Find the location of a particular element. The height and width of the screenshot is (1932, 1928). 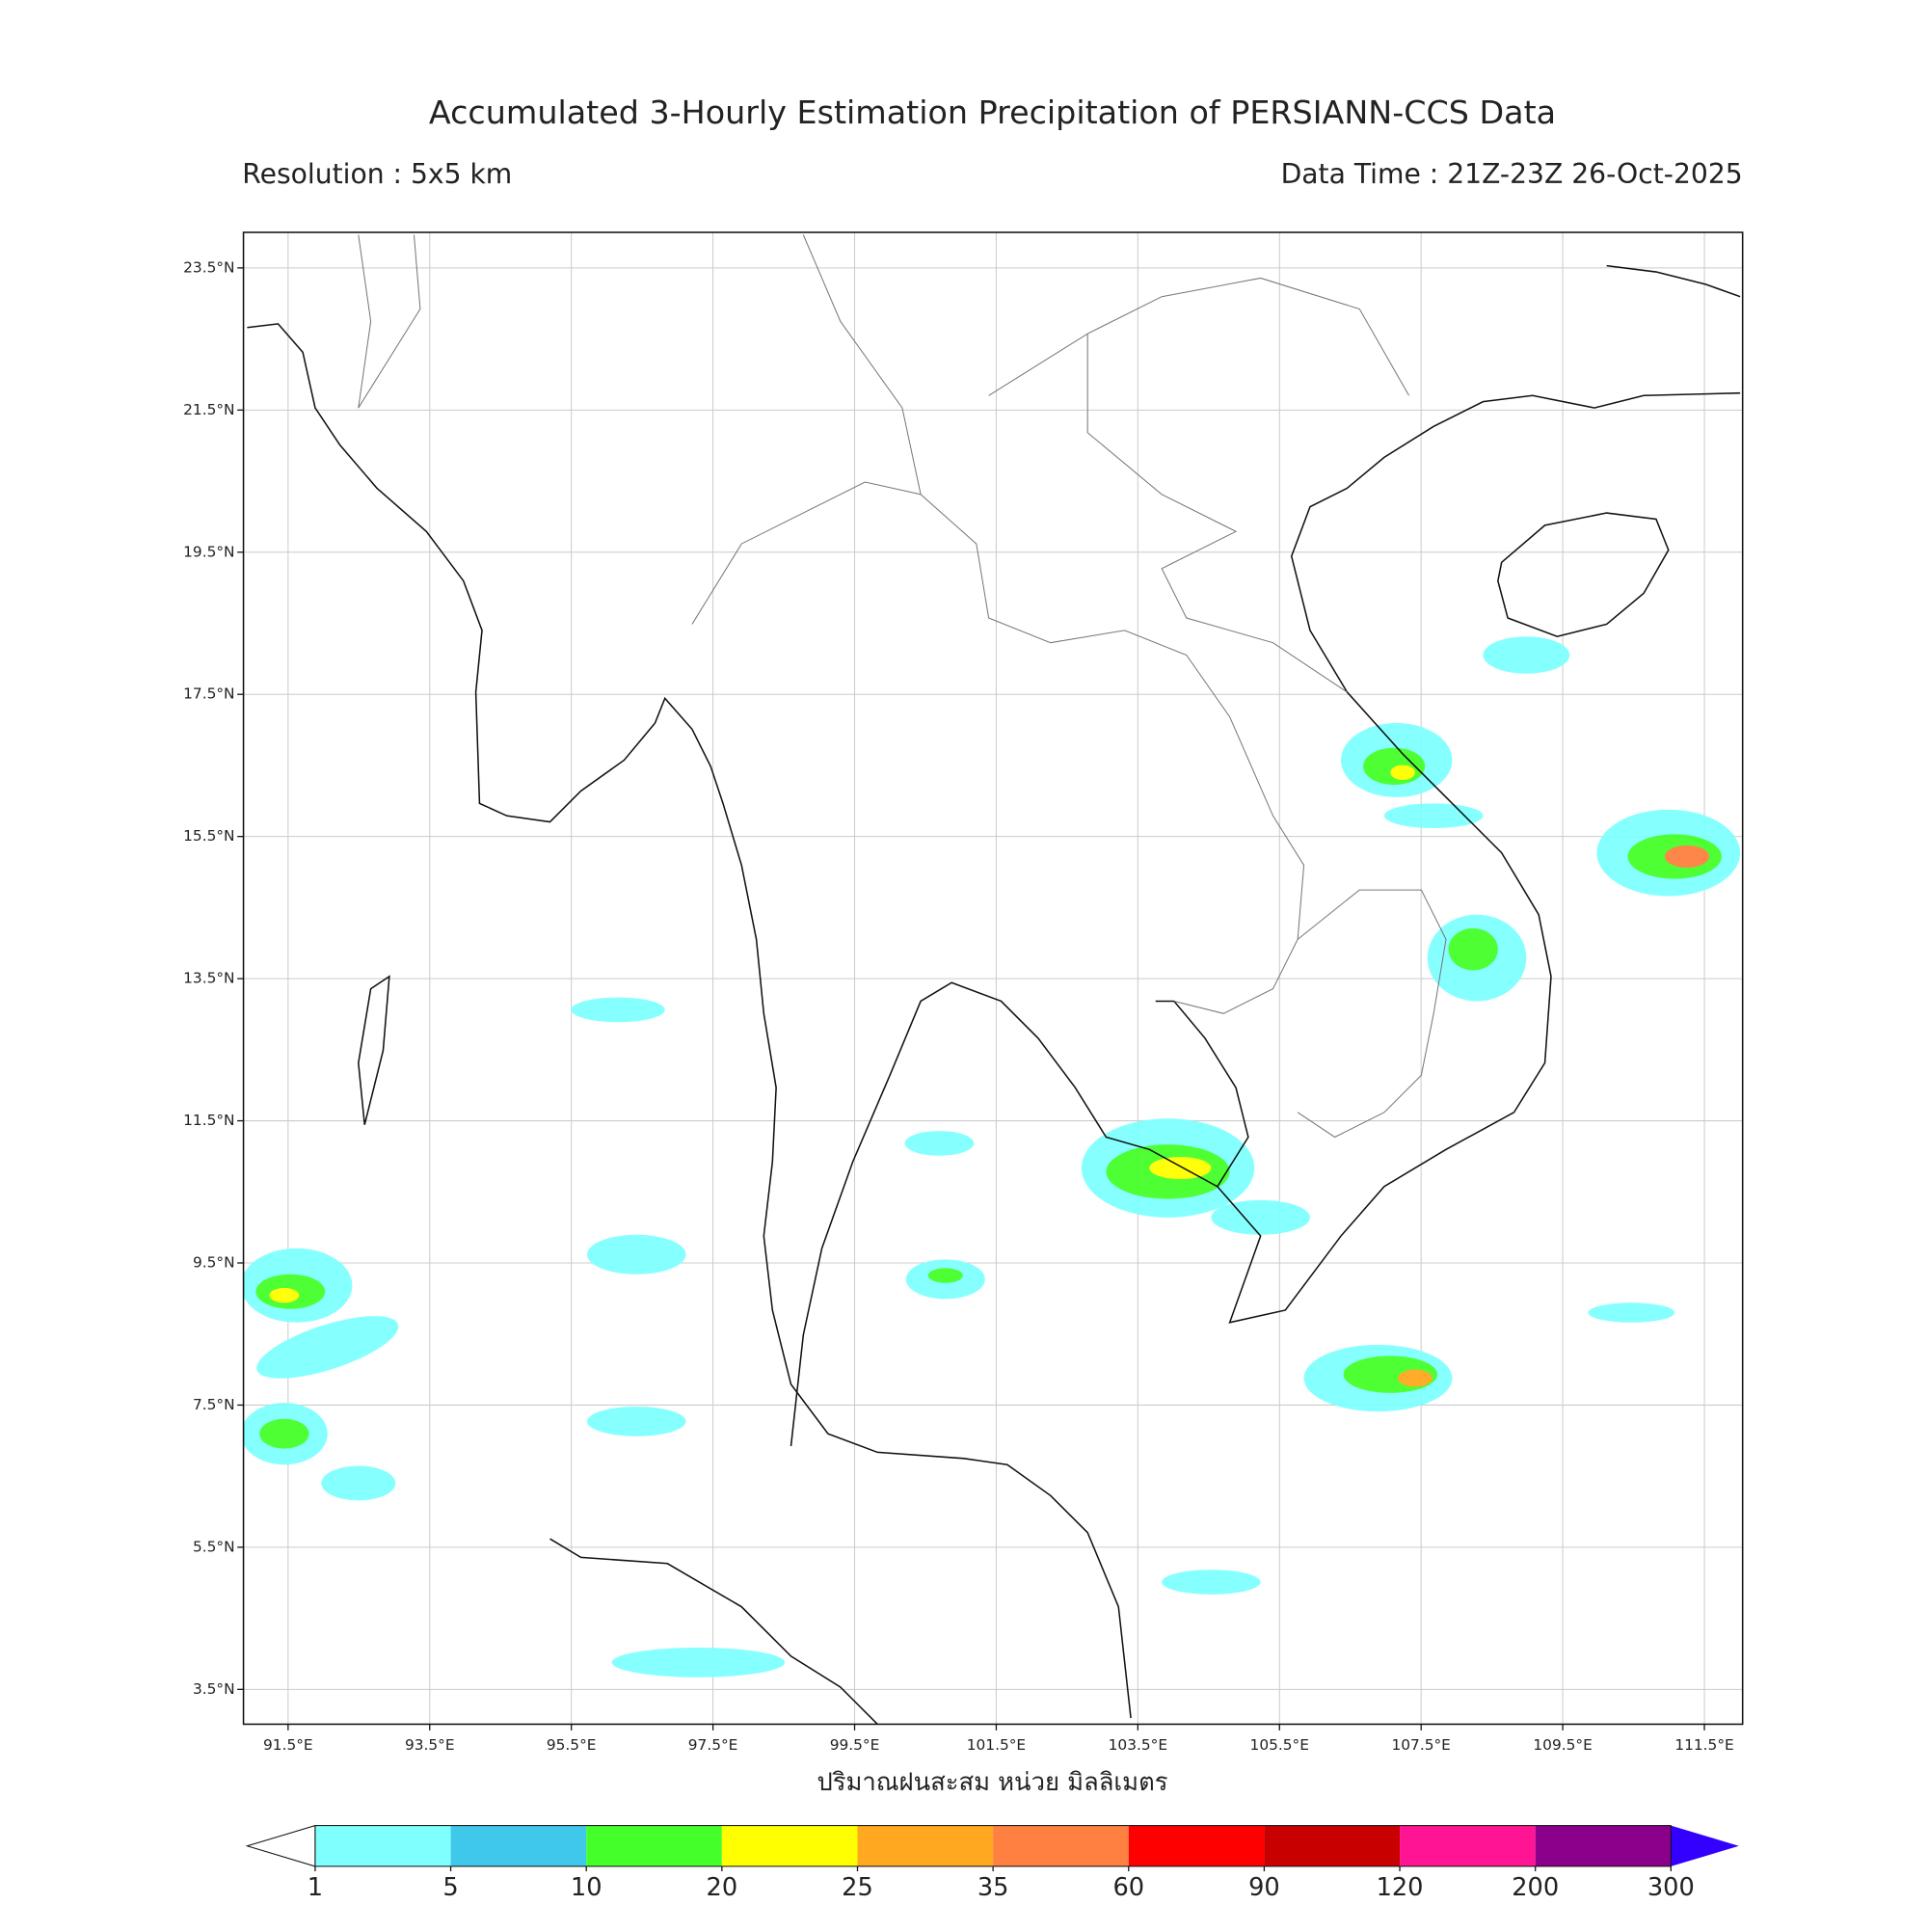

x-tick-label: 109.5°E is located at coordinates (1562, 1745).